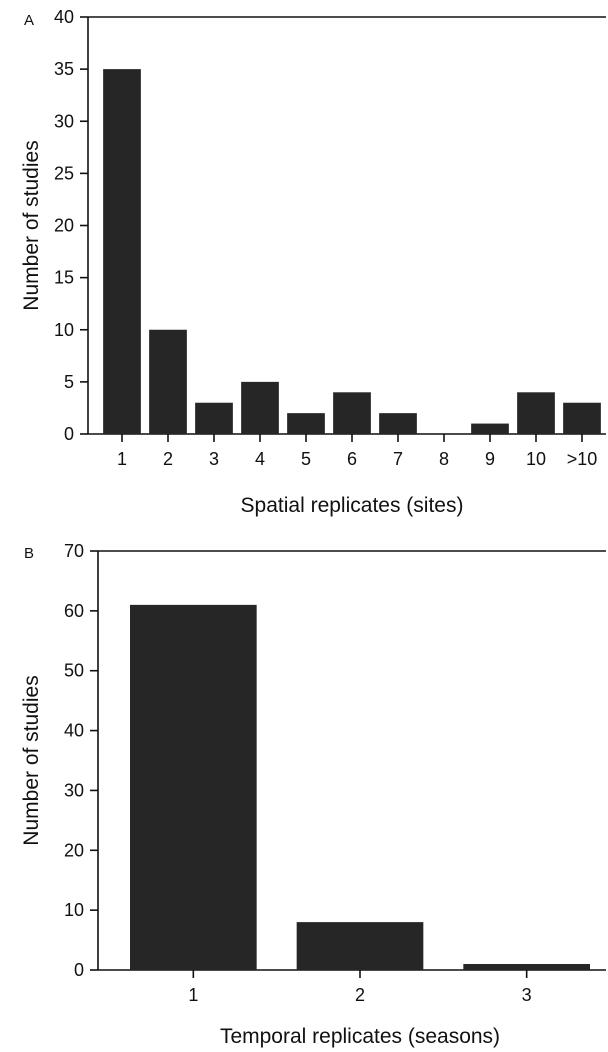 This screenshot has width=608, height=1052. What do you see at coordinates (74, 611) in the screenshot?
I see `y-tick-label: 60` at bounding box center [74, 611].